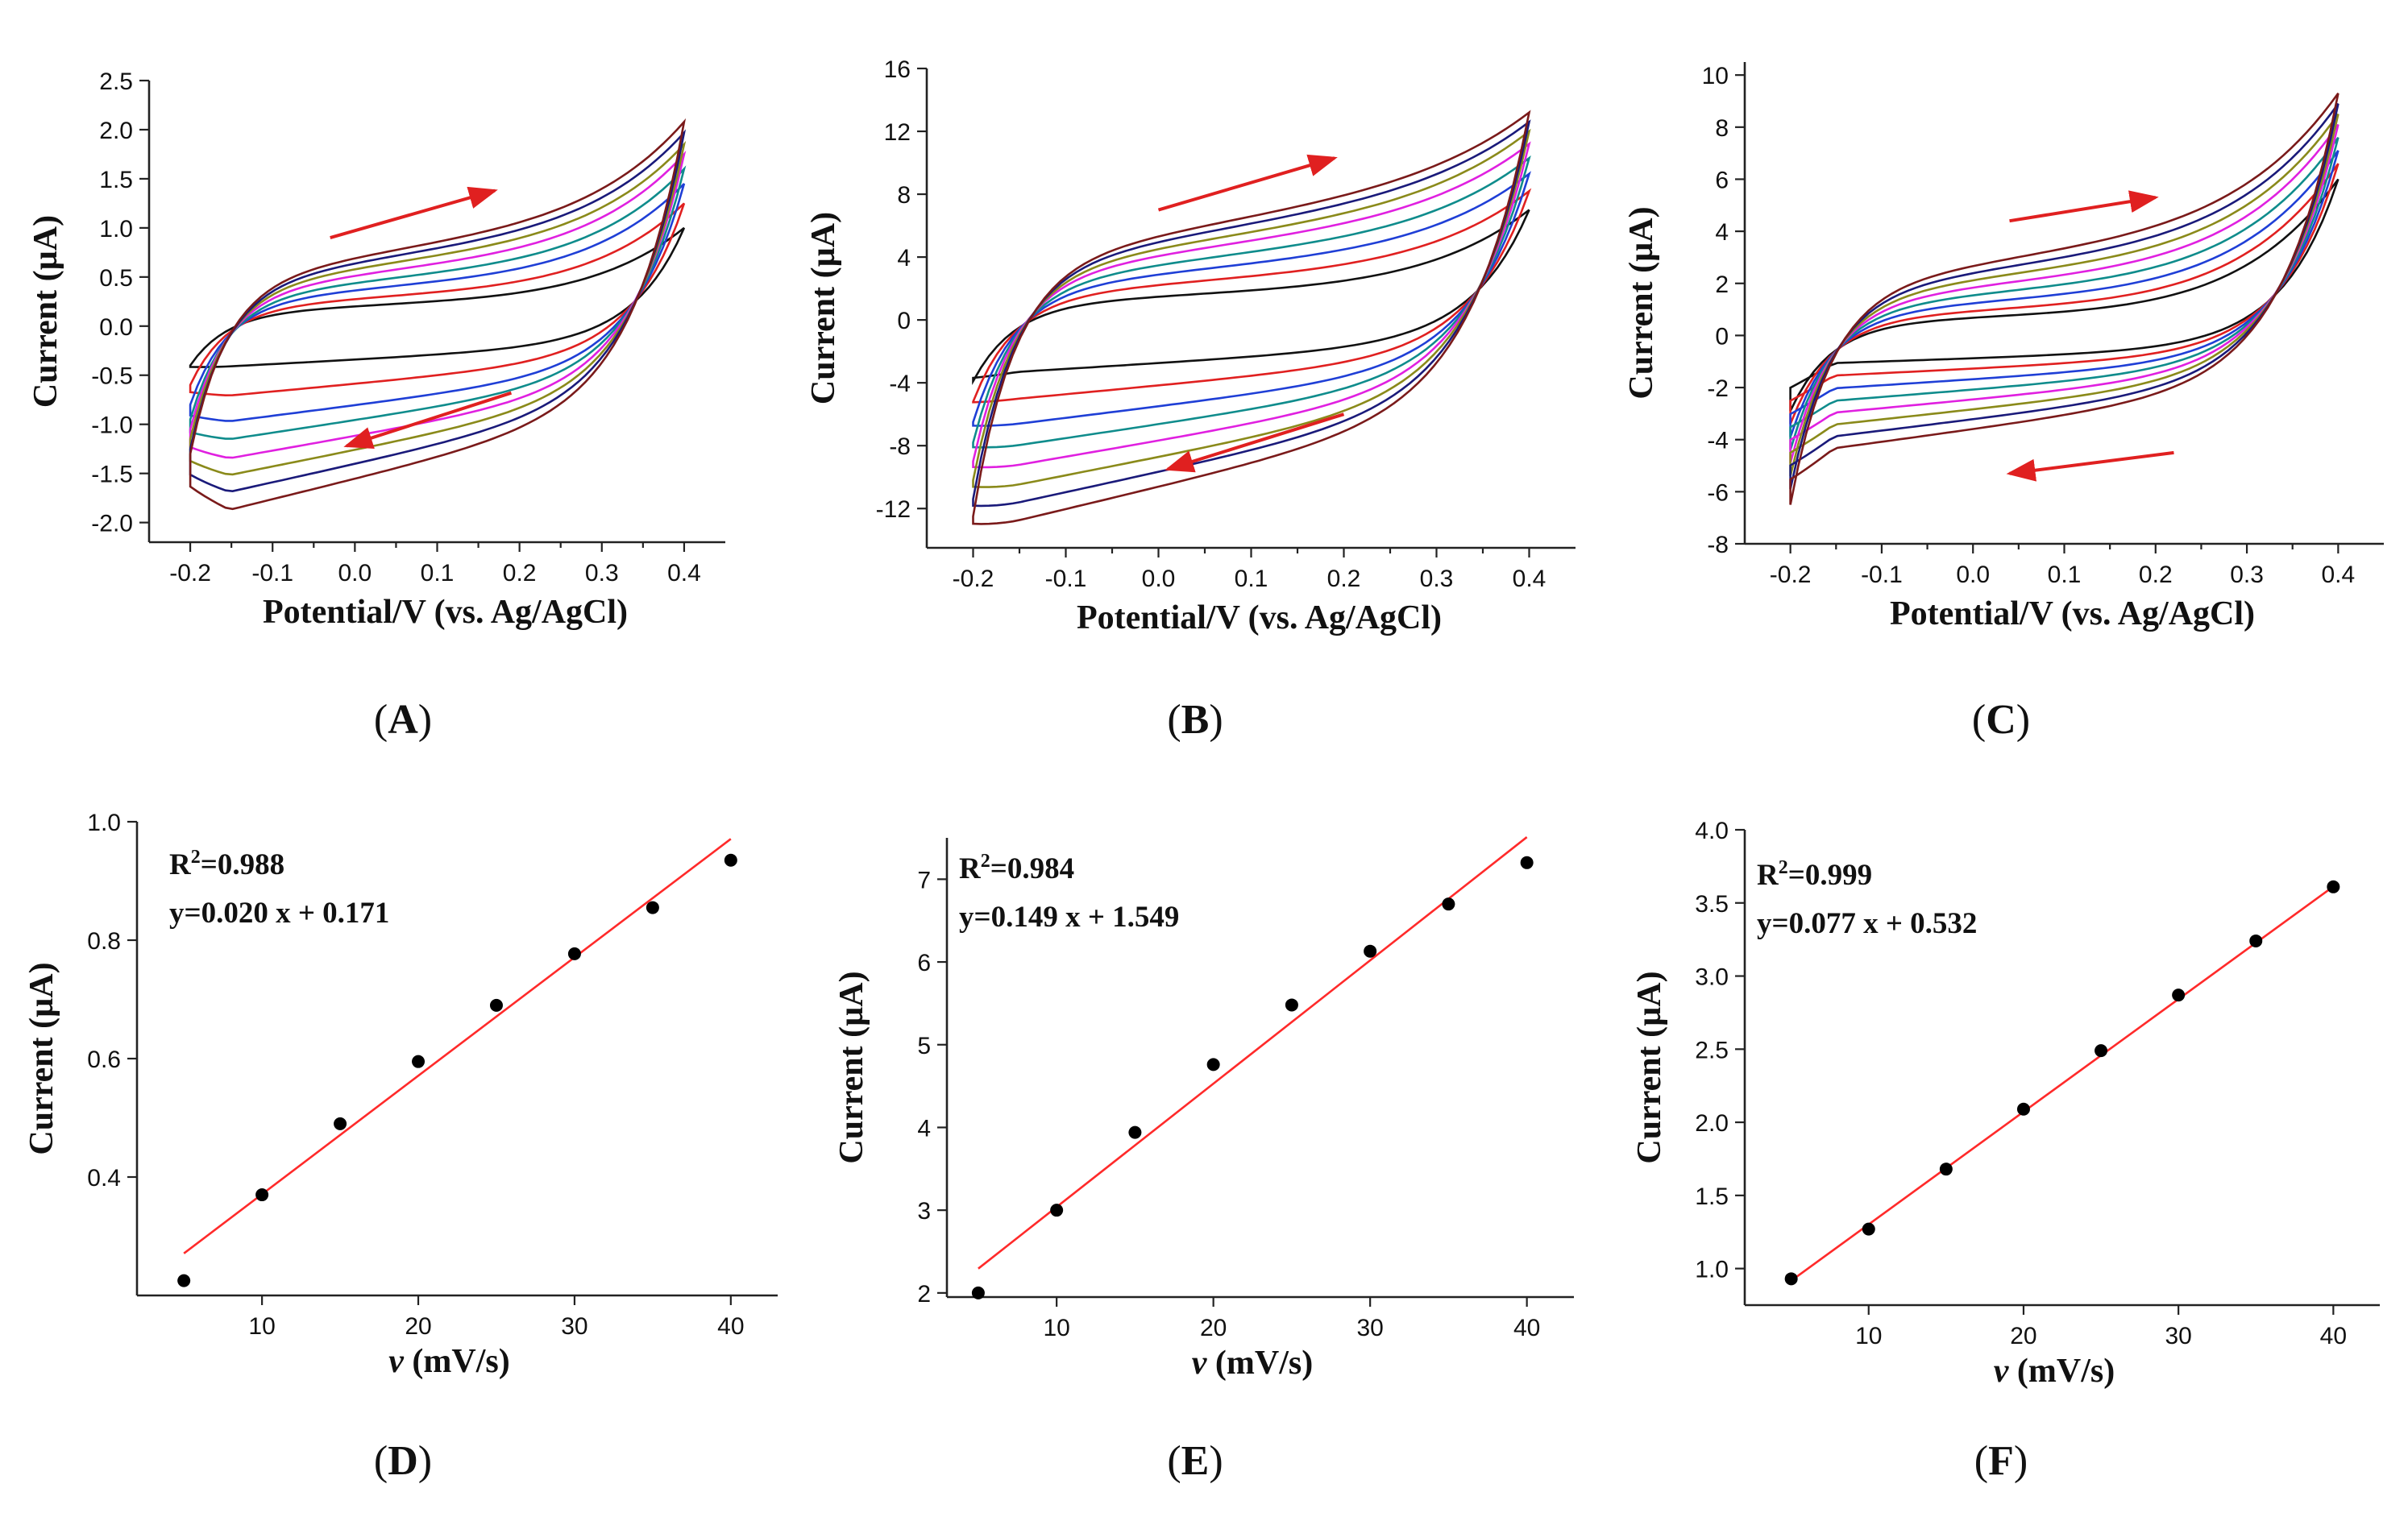 The height and width of the screenshot is (1517, 2408). What do you see at coordinates (403, 1461) in the screenshot?
I see `panel-label: (D)` at bounding box center [403, 1461].